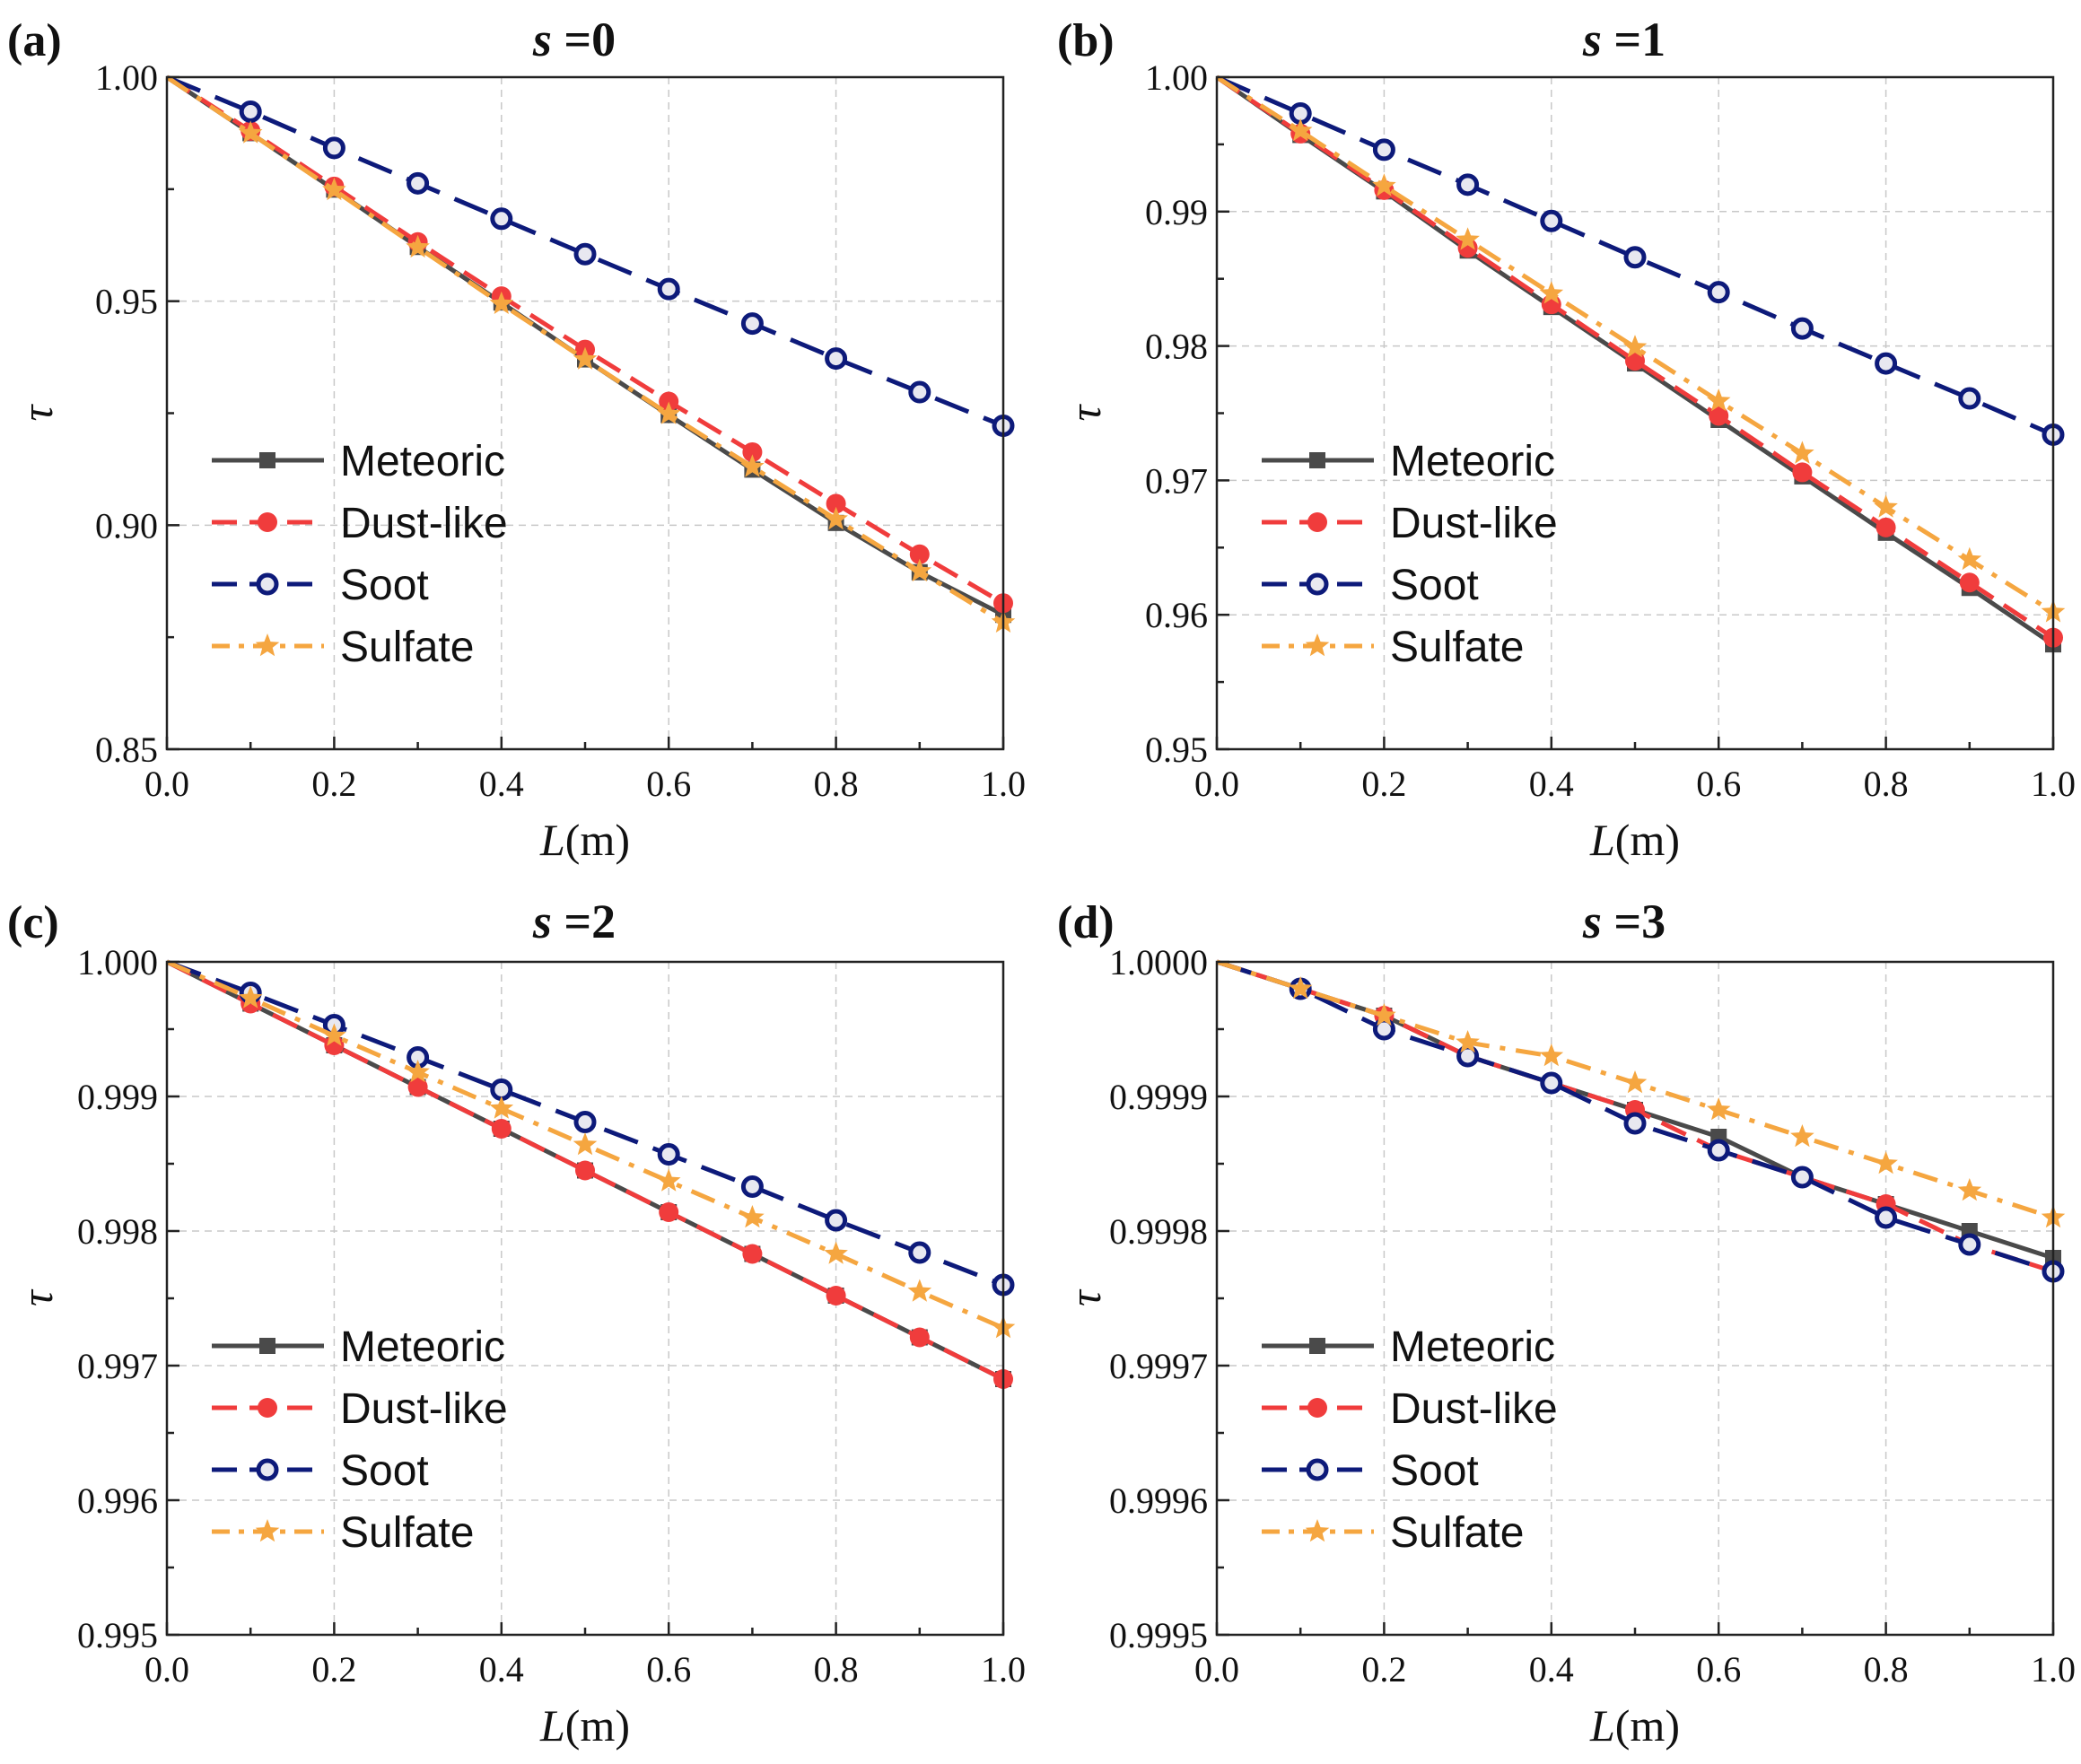 This screenshot has width=2081, height=1764. What do you see at coordinates (1158, 1500) in the screenshot?
I see `y-tick-label: 0.9996` at bounding box center [1158, 1500].